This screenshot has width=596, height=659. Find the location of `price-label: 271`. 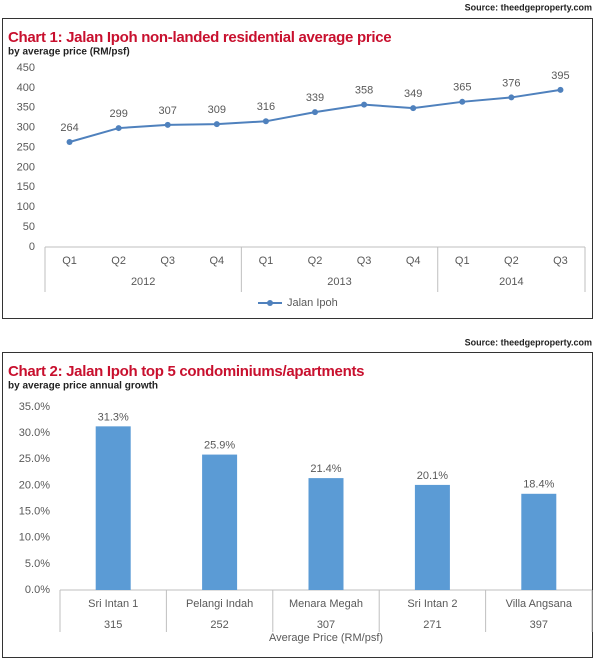

price-label: 271 is located at coordinates (432, 625).